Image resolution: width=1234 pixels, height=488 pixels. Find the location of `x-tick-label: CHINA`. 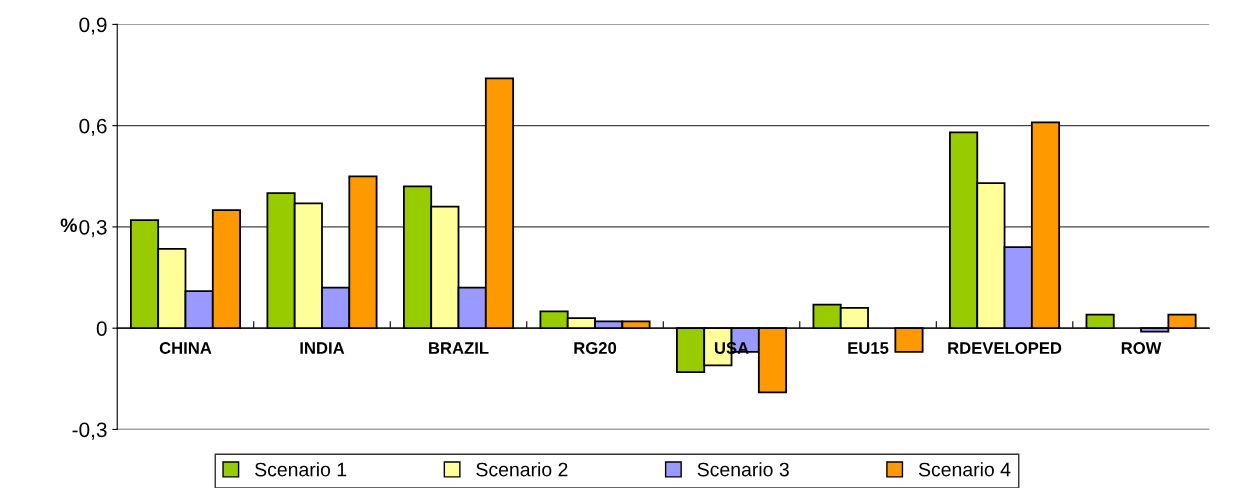

x-tick-label: CHINA is located at coordinates (185, 348).